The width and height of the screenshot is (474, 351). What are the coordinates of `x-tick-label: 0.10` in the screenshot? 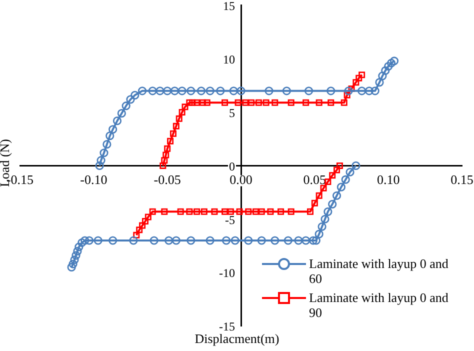 It's located at (388, 180).